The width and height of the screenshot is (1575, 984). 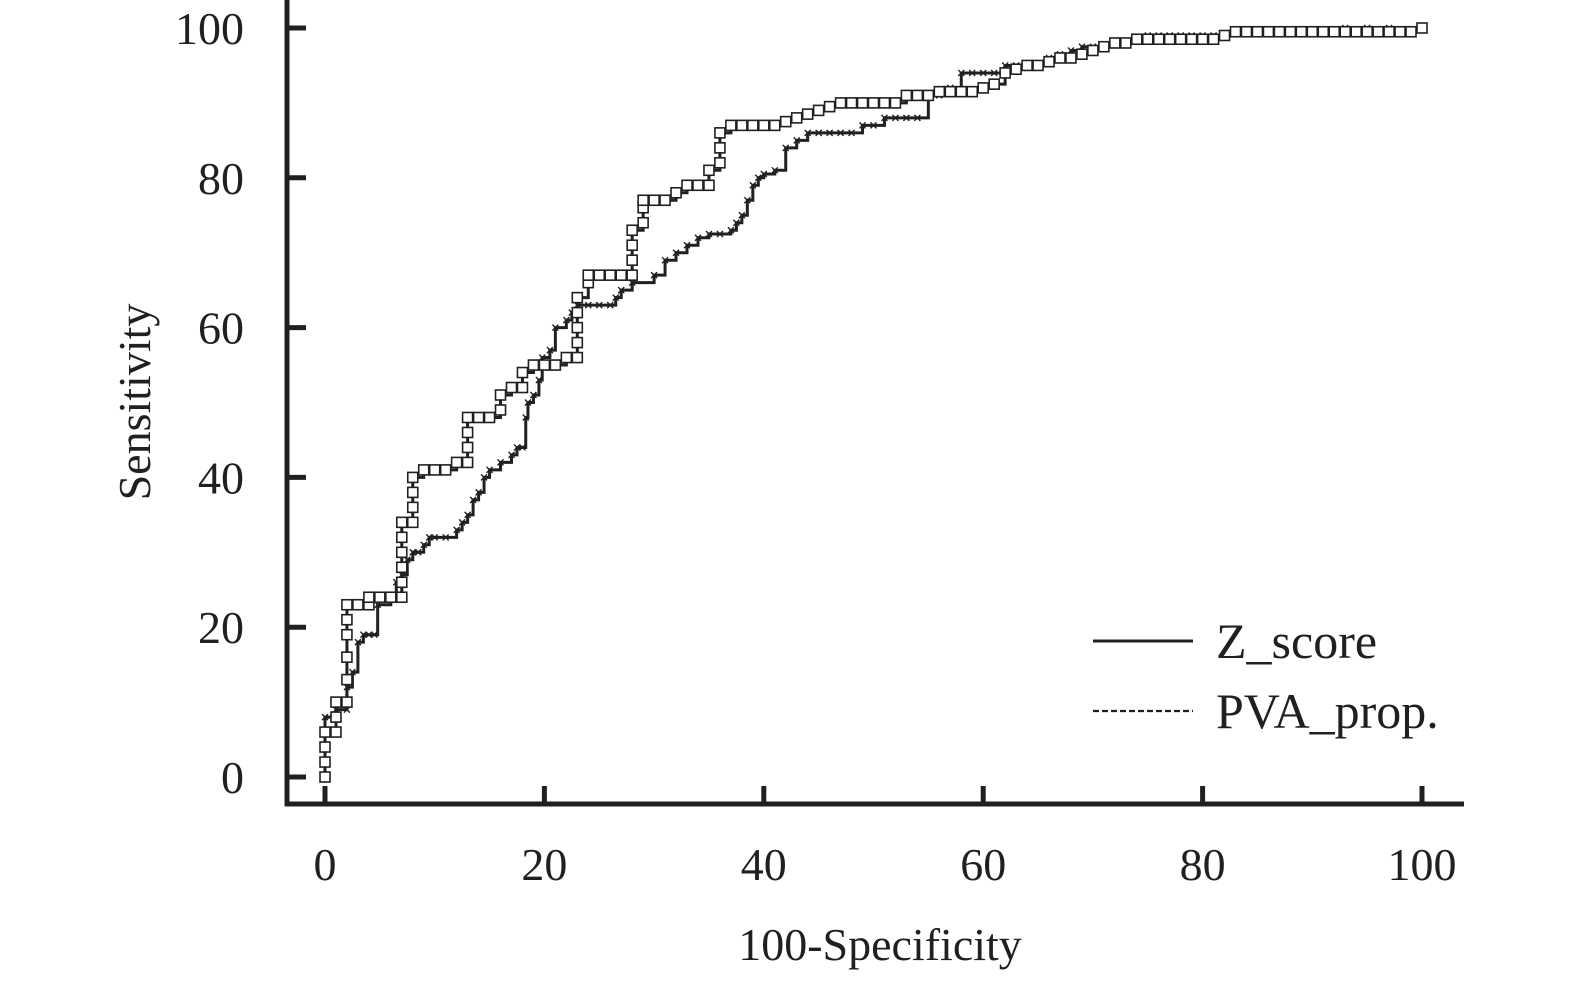 What do you see at coordinates (209, 28) in the screenshot?
I see `y-tick-label: 100` at bounding box center [209, 28].